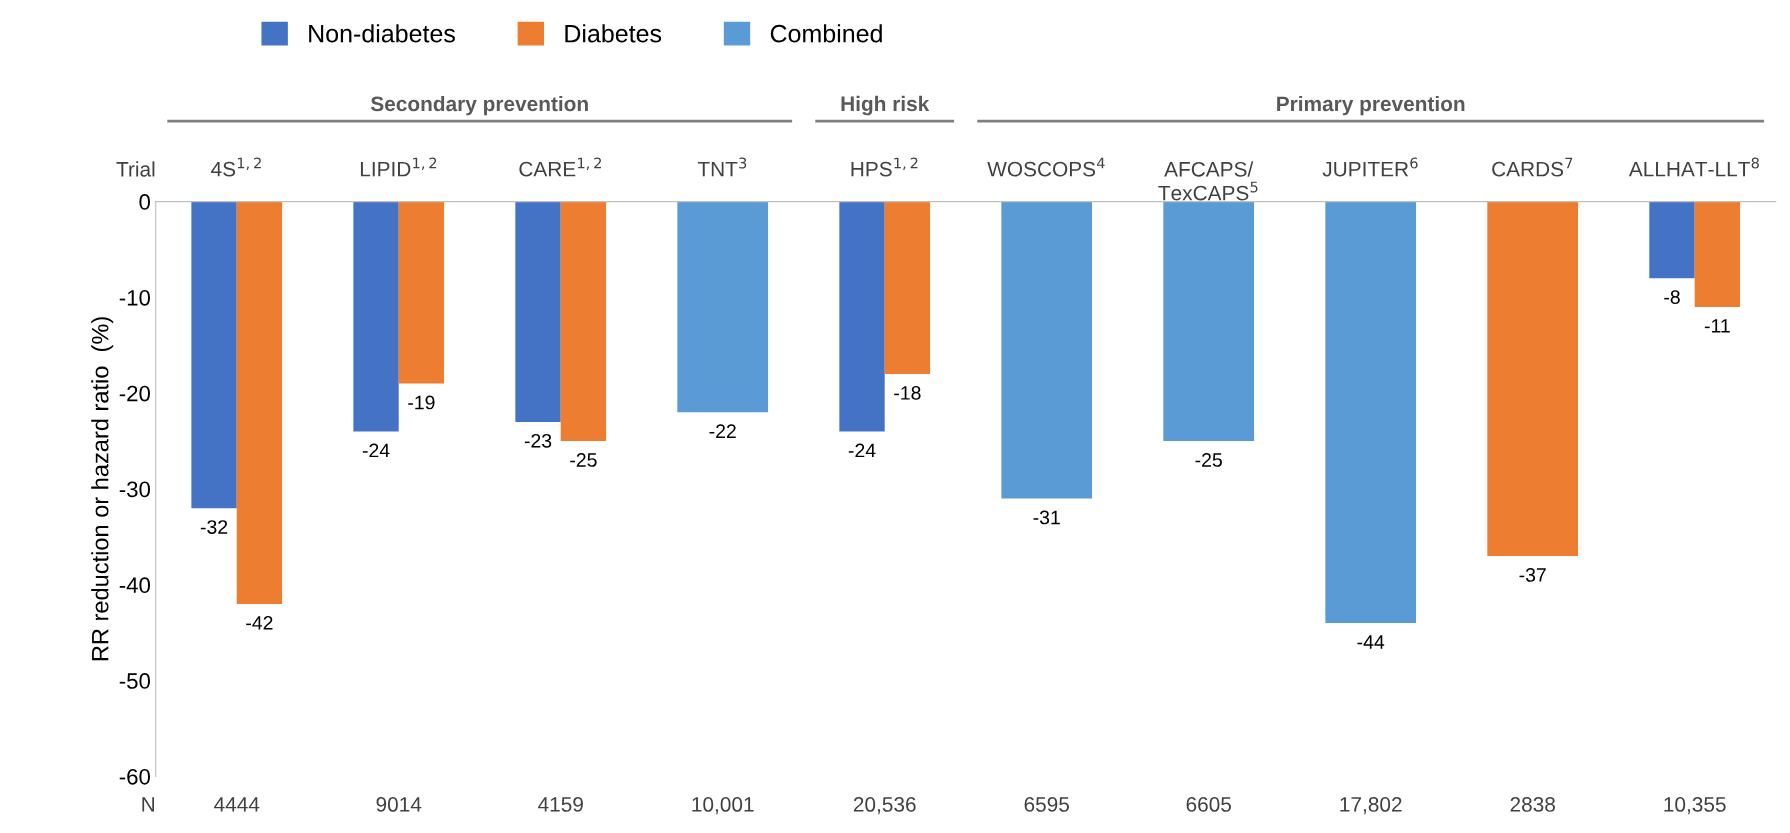 Image resolution: width=1790 pixels, height=833 pixels. Describe the element at coordinates (134, 776) in the screenshot. I see `y-tick-label: -60` at that location.